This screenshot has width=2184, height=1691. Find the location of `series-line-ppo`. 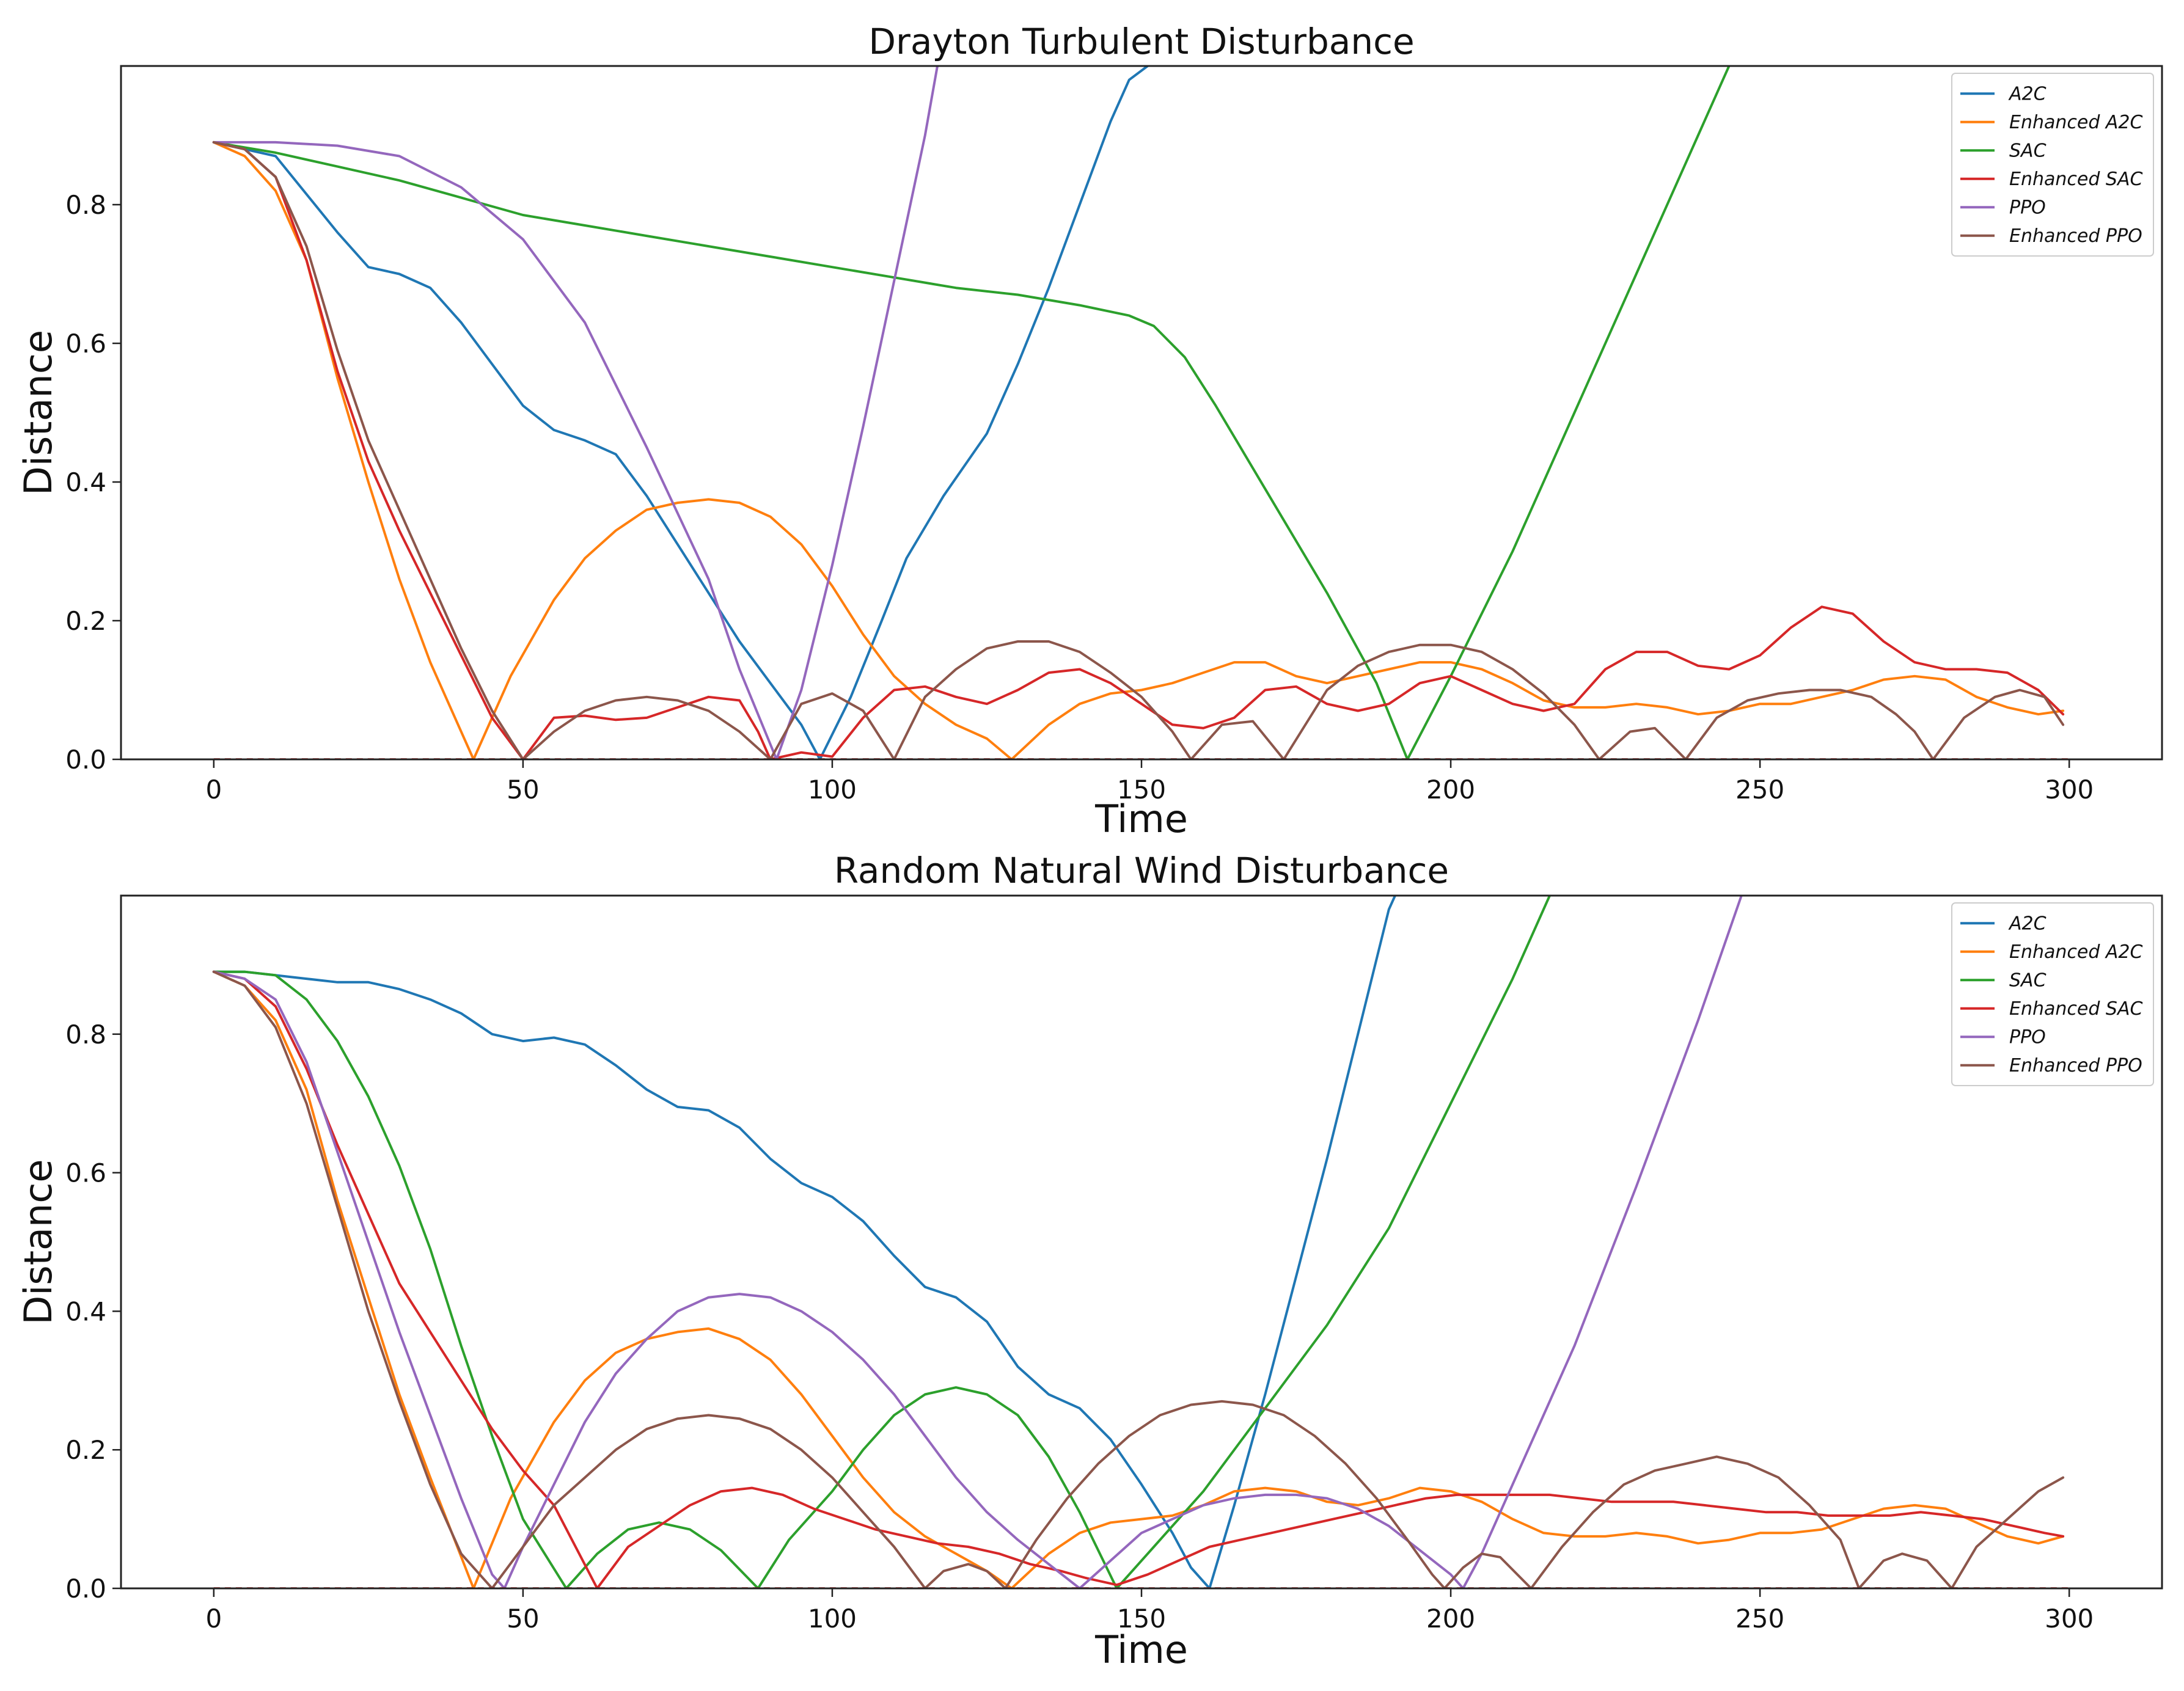

series-line-ppo is located at coordinates (575, 413).